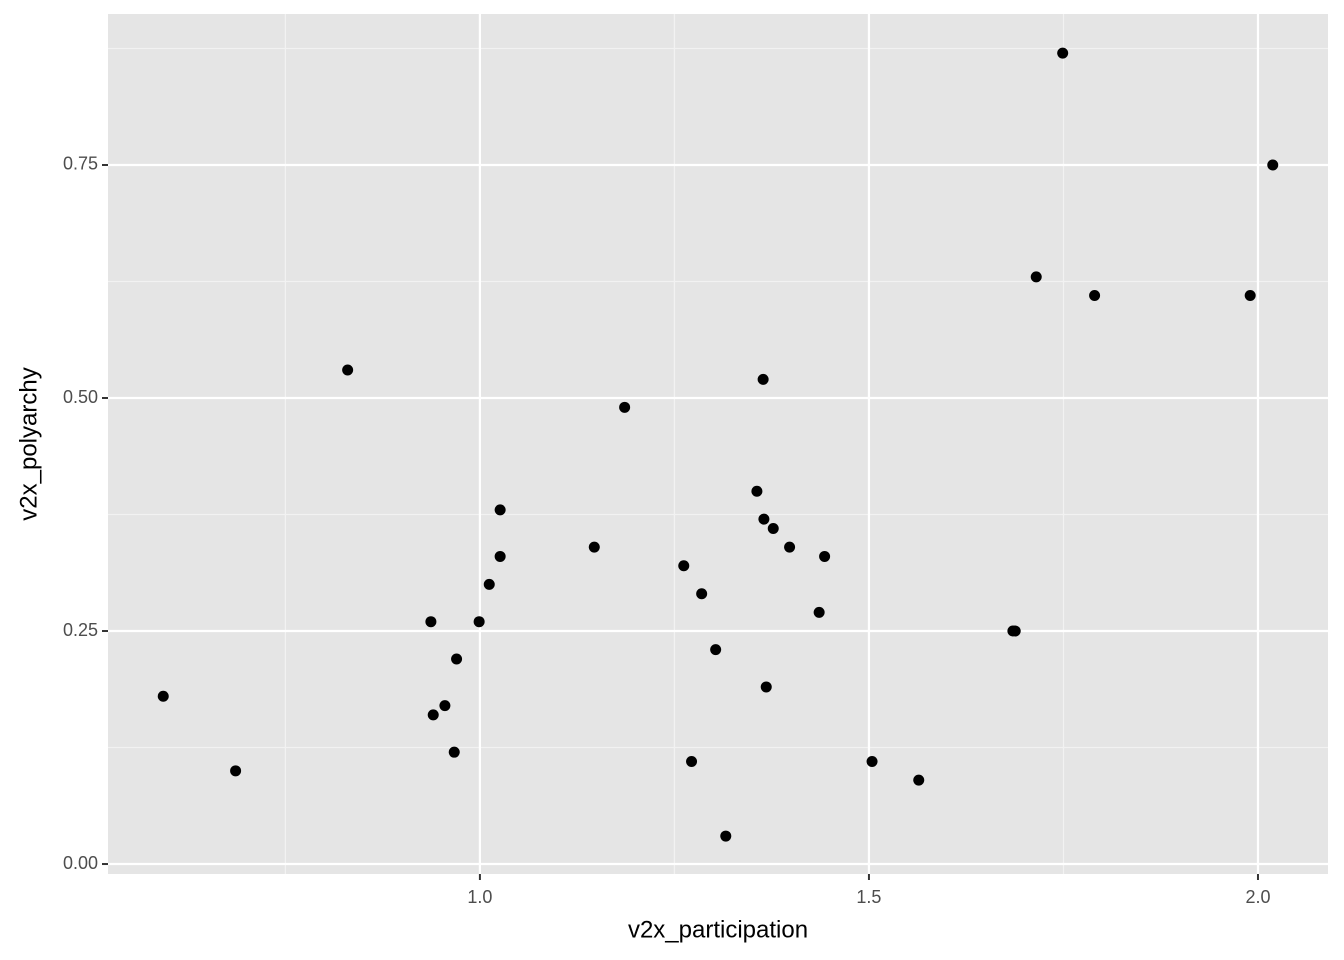 The height and width of the screenshot is (960, 1344). Describe the element at coordinates (80, 630) in the screenshot. I see `y-tick-label: 0.25` at that location.